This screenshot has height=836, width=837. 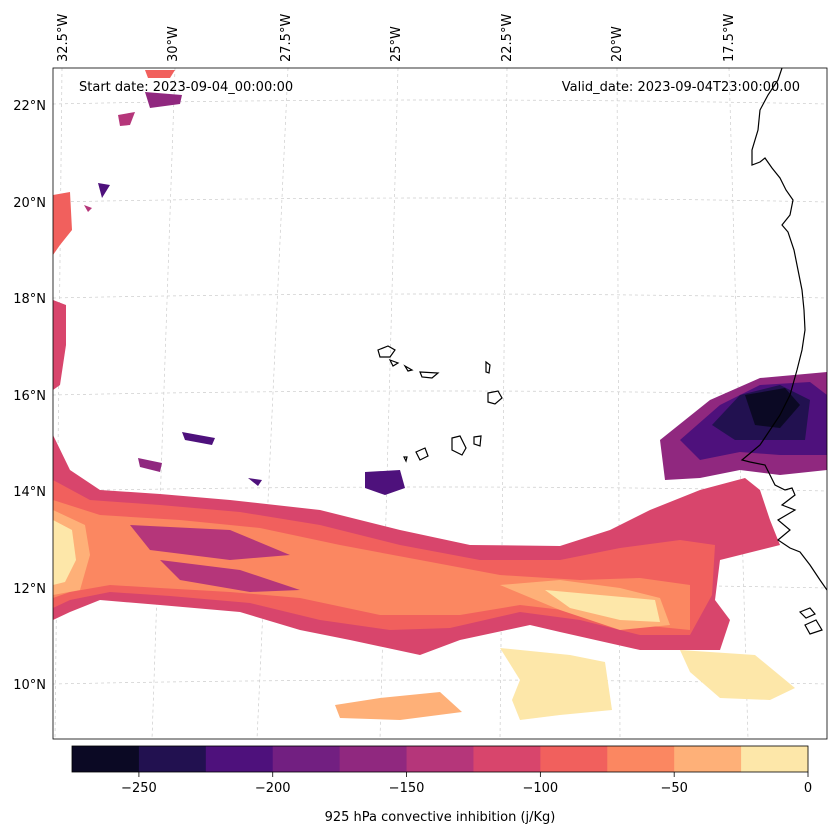 What do you see at coordinates (466, 784) in the screenshot?
I see `colorbar-ticks: −250 −200 −150 −100 −50 0` at bounding box center [466, 784].